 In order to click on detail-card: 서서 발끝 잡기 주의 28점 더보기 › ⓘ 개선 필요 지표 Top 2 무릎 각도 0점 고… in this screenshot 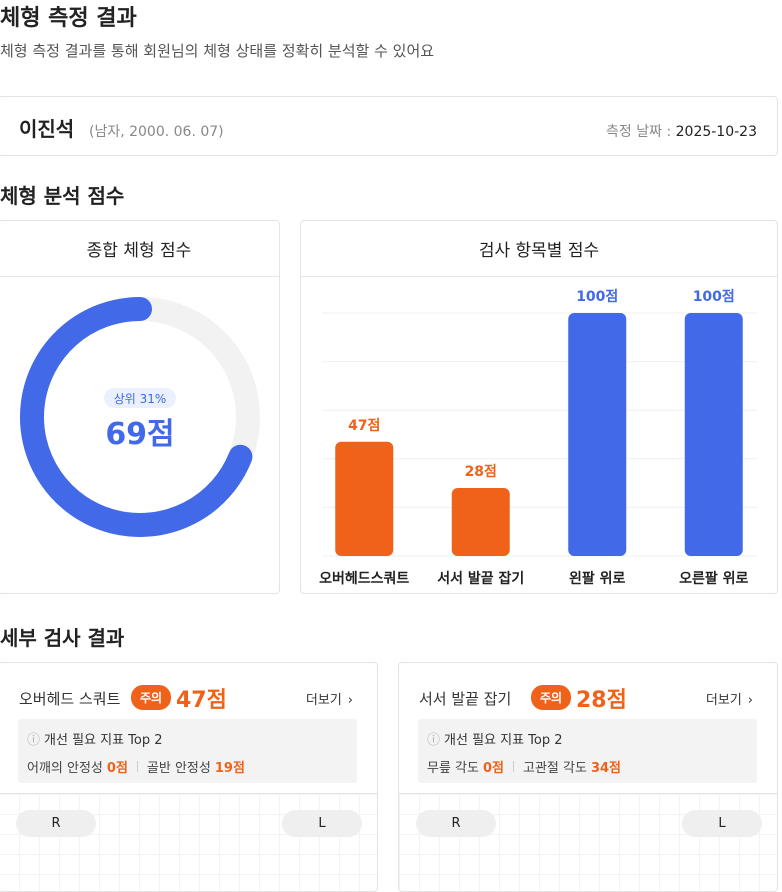, I will do `click(588, 777)`.